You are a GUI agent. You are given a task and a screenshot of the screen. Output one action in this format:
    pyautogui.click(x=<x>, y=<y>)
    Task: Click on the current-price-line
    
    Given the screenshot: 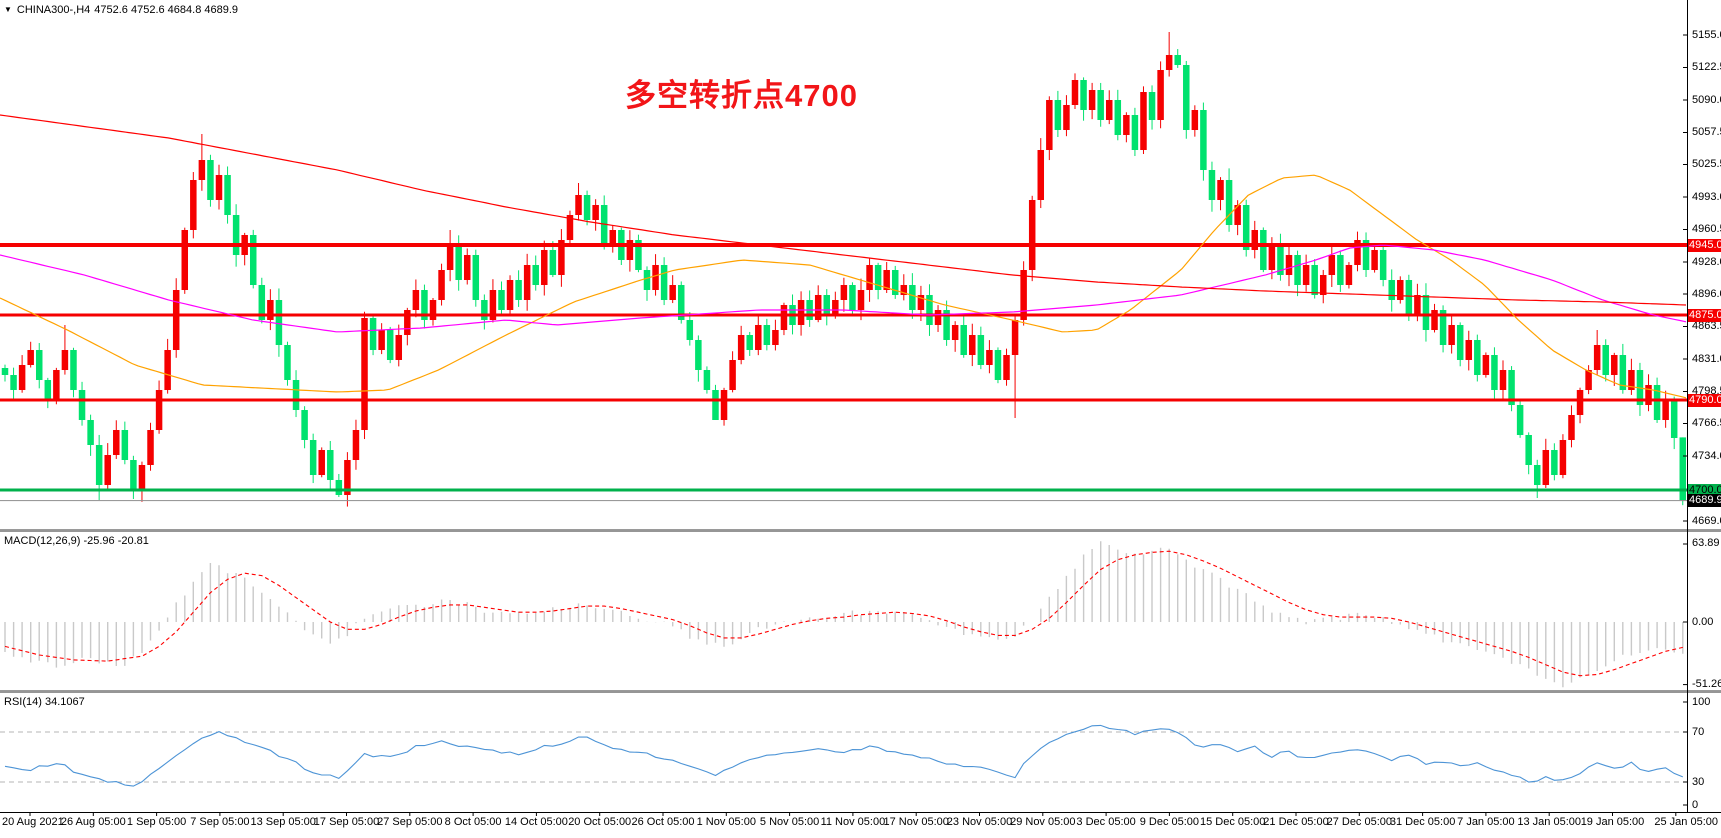 What is the action you would take?
    pyautogui.click(x=843, y=501)
    